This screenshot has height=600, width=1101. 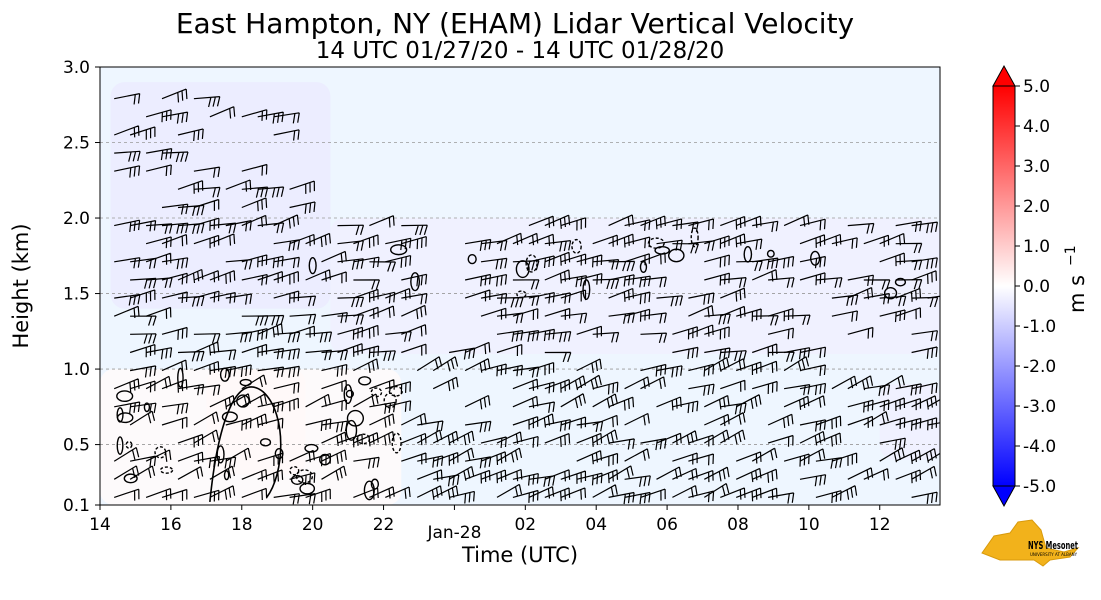 I want to click on y-tick-label: 2.5, so click(x=76, y=144).